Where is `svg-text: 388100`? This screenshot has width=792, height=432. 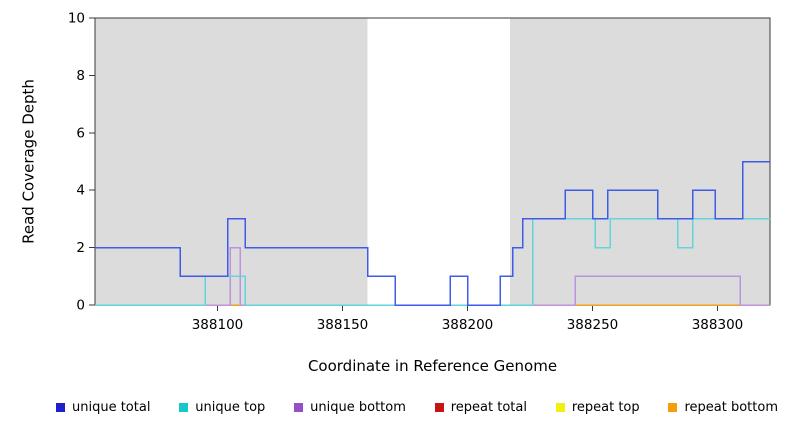 svg-text: 388100 is located at coordinates (218, 325).